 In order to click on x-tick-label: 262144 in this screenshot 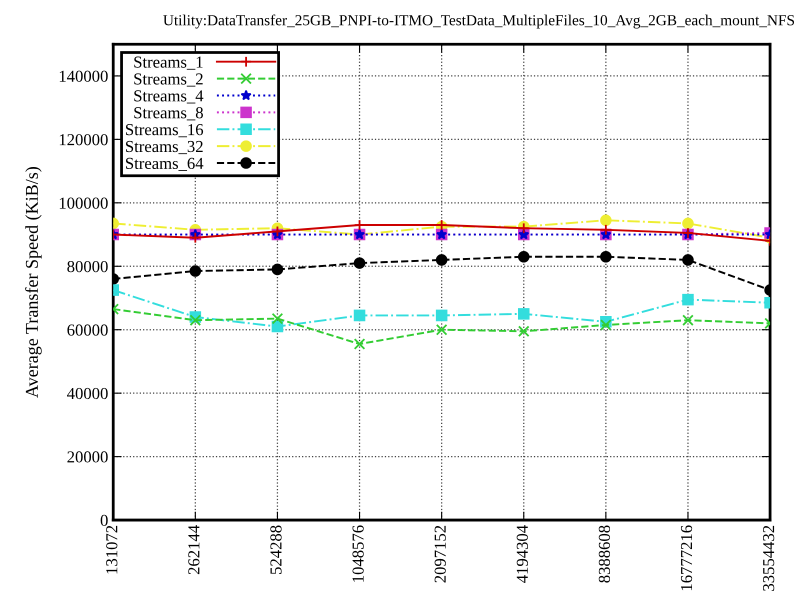, I will do `click(194, 549)`.